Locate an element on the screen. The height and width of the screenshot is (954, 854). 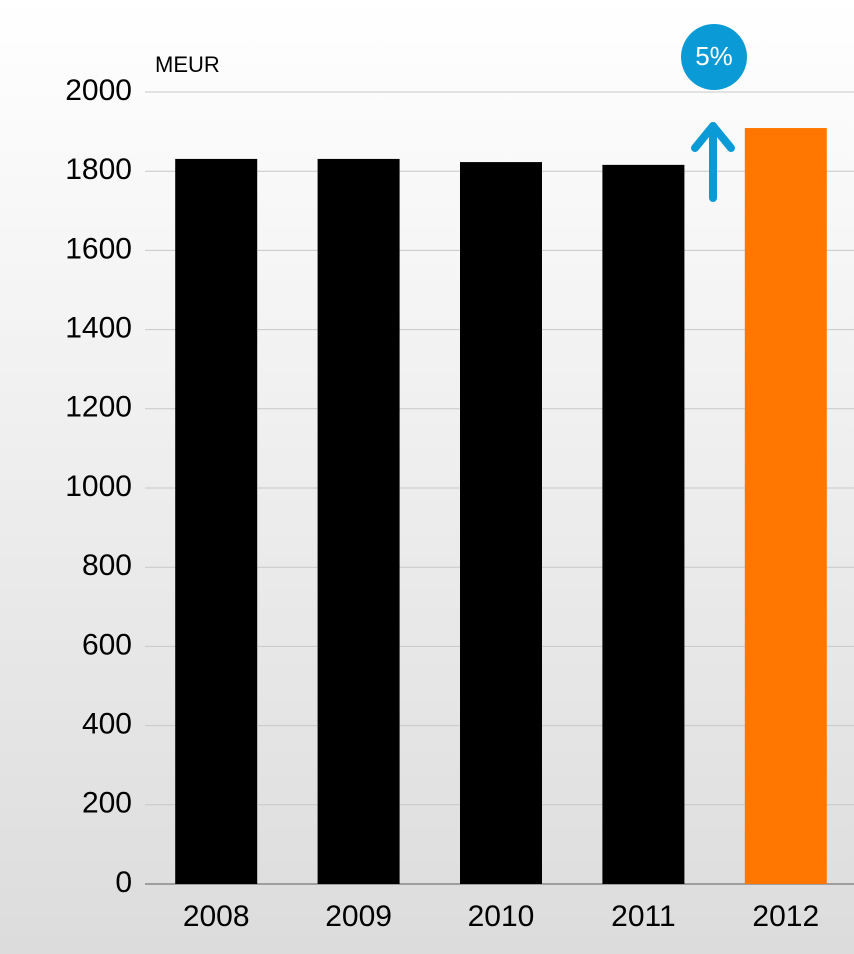
x-tick-label: 2012 is located at coordinates (785, 916).